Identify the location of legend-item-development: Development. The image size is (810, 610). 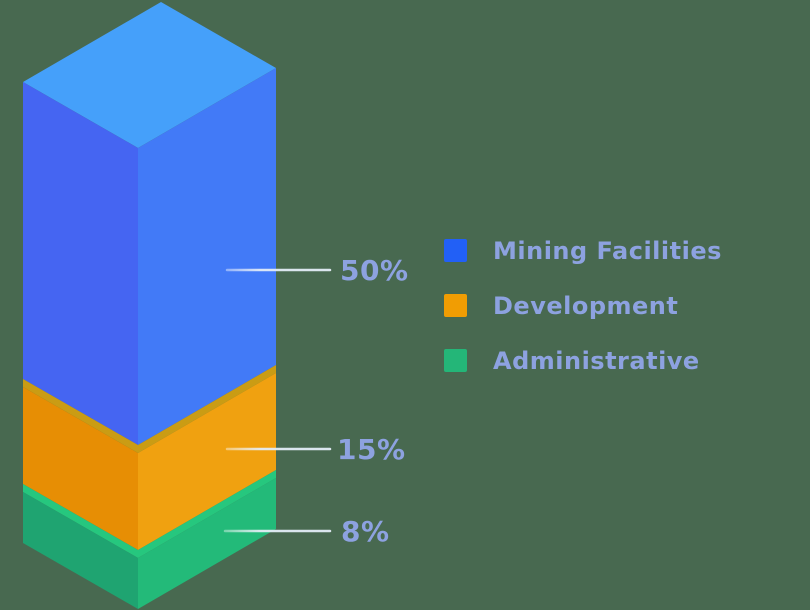
(583, 305).